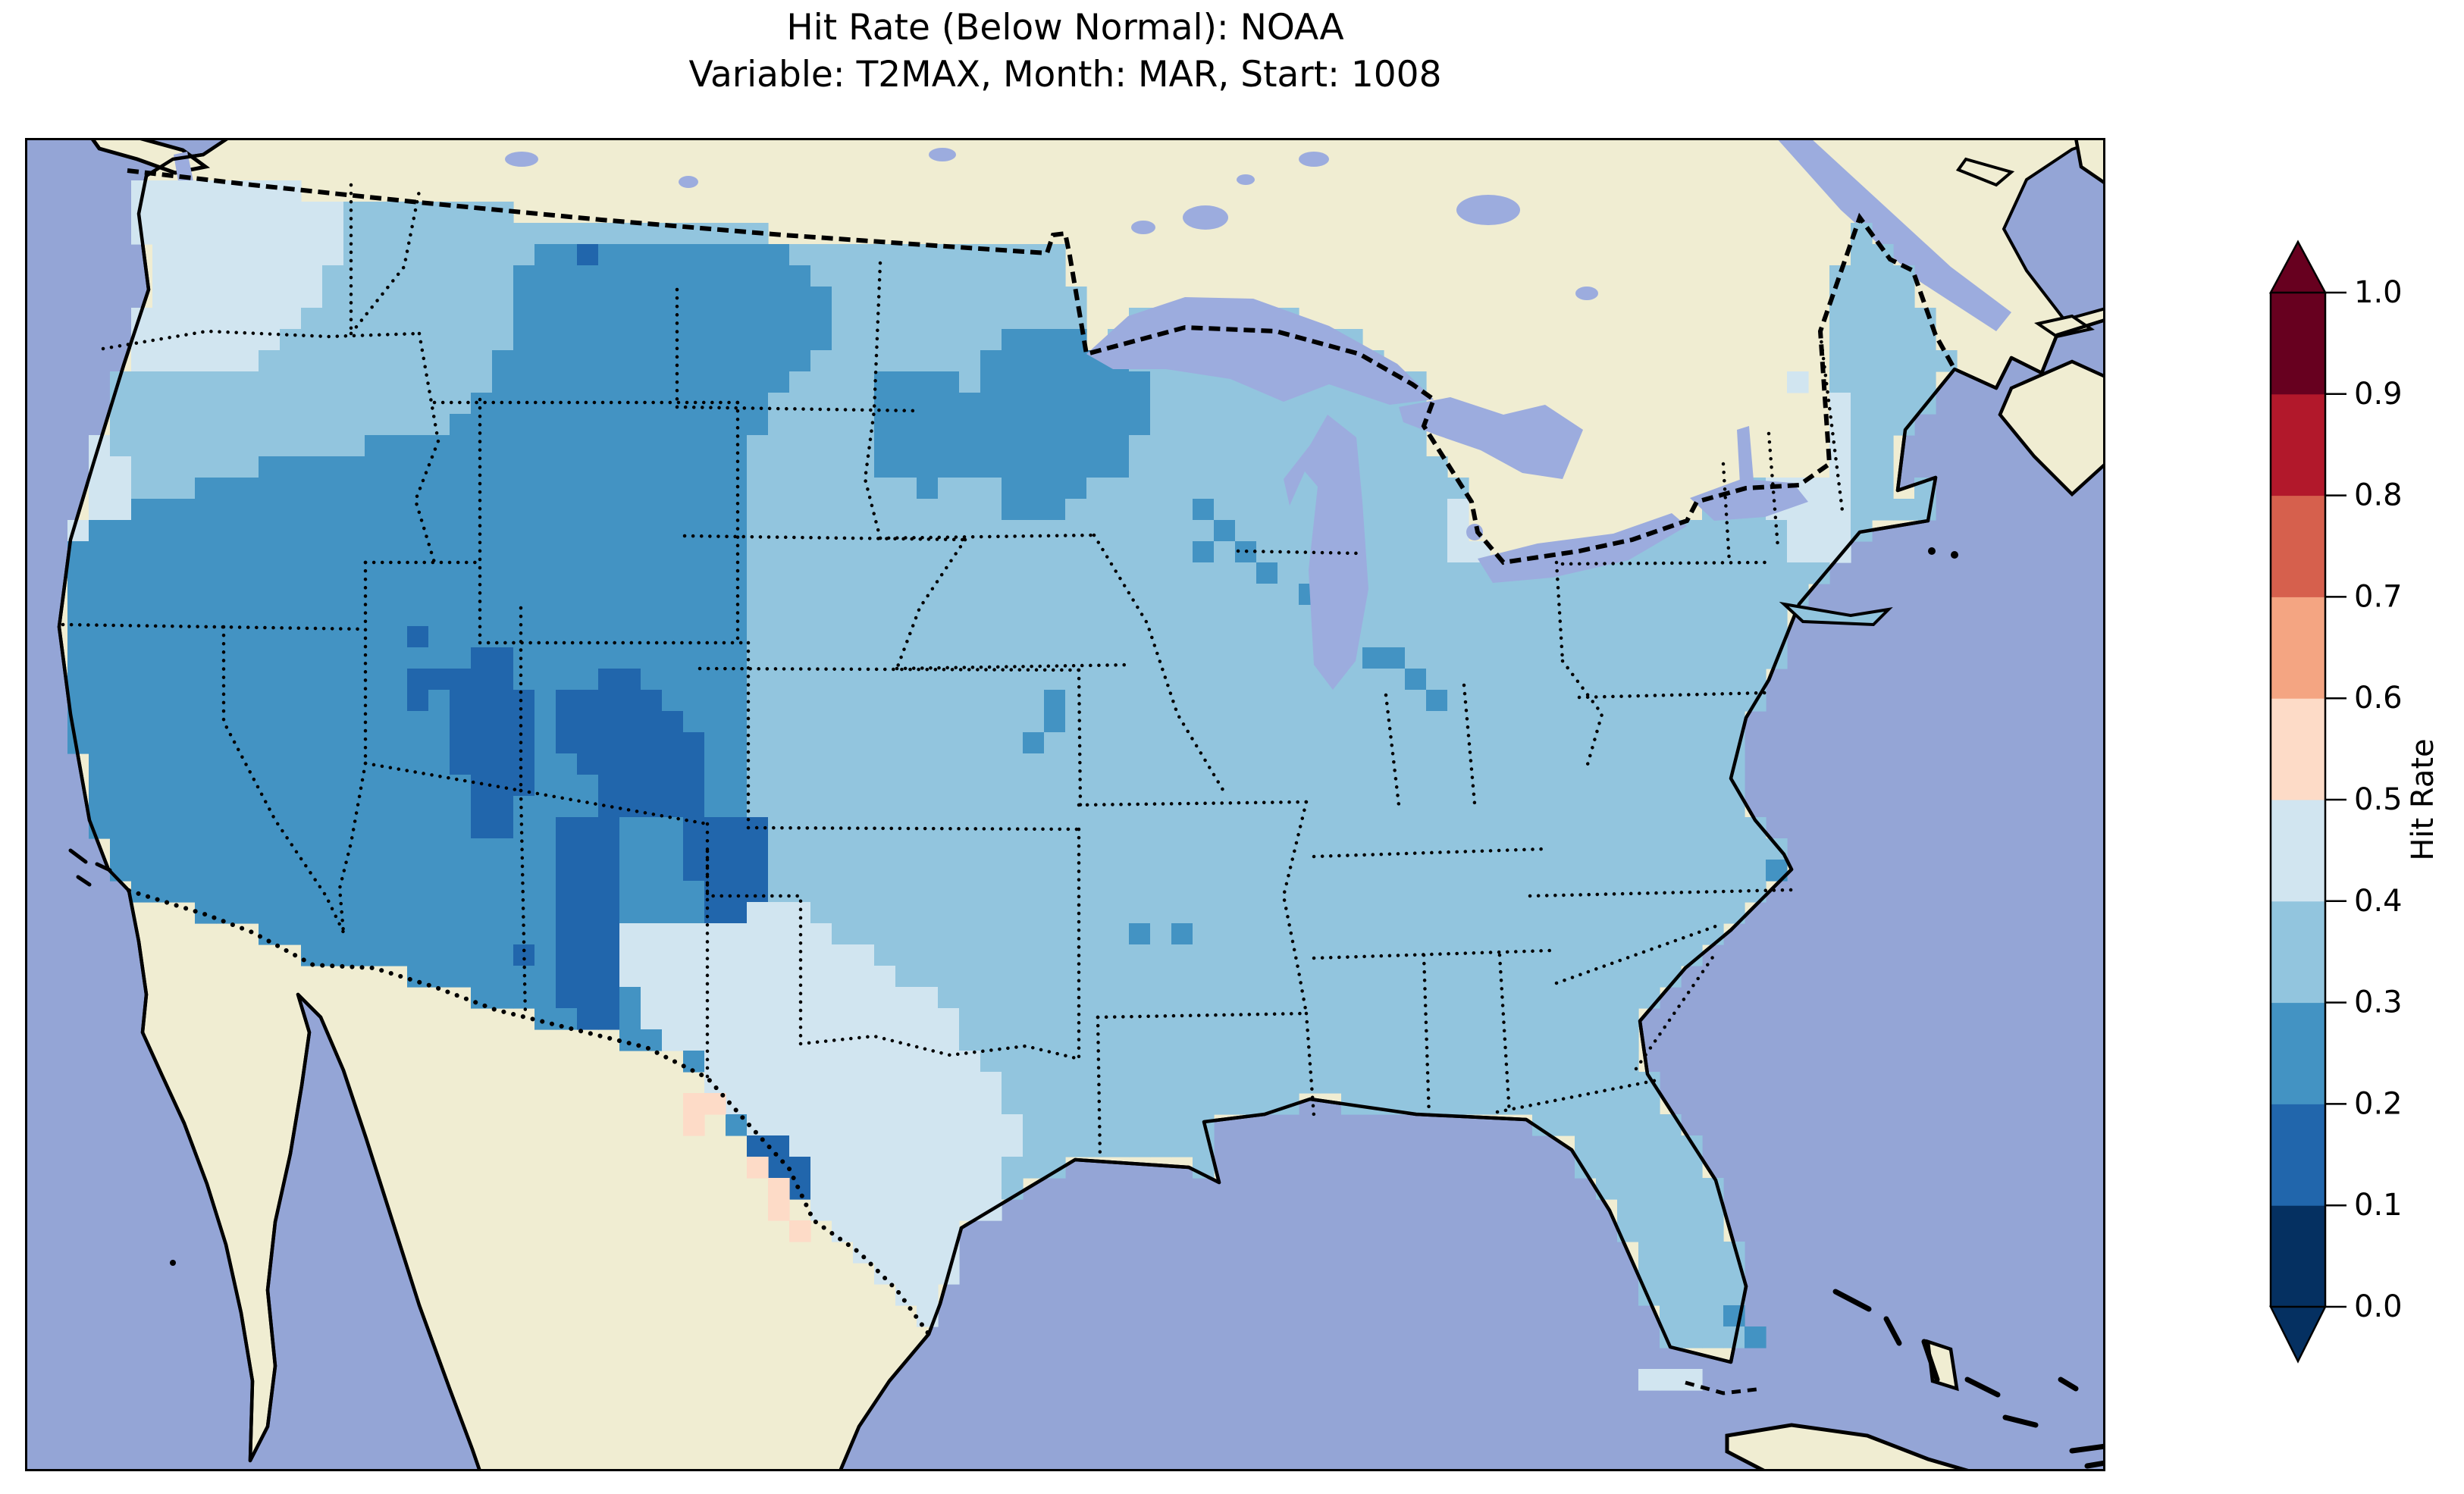  I want to click on canada-lakes, so click(1188, 224).